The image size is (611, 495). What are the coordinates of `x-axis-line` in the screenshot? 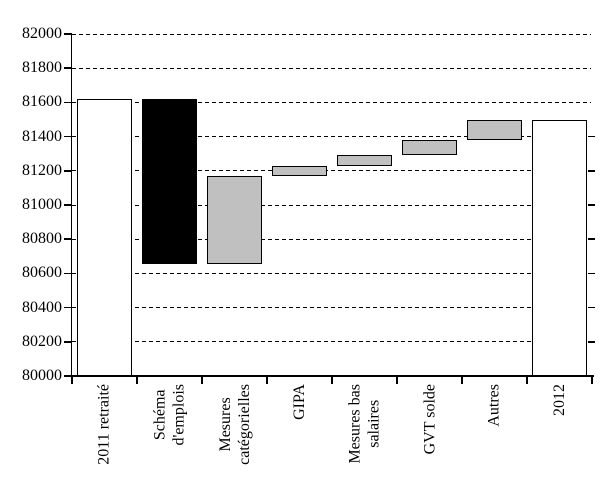 It's located at (332, 376).